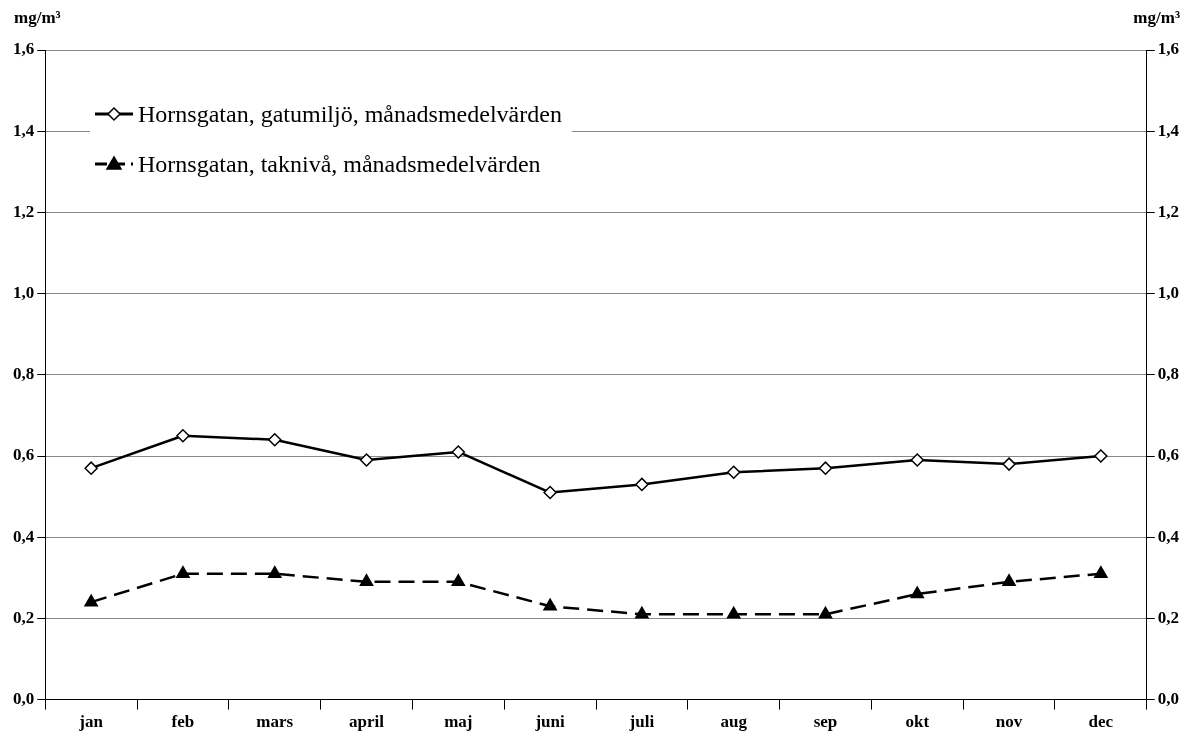  What do you see at coordinates (275, 722) in the screenshot?
I see `x-tick-label: mars` at bounding box center [275, 722].